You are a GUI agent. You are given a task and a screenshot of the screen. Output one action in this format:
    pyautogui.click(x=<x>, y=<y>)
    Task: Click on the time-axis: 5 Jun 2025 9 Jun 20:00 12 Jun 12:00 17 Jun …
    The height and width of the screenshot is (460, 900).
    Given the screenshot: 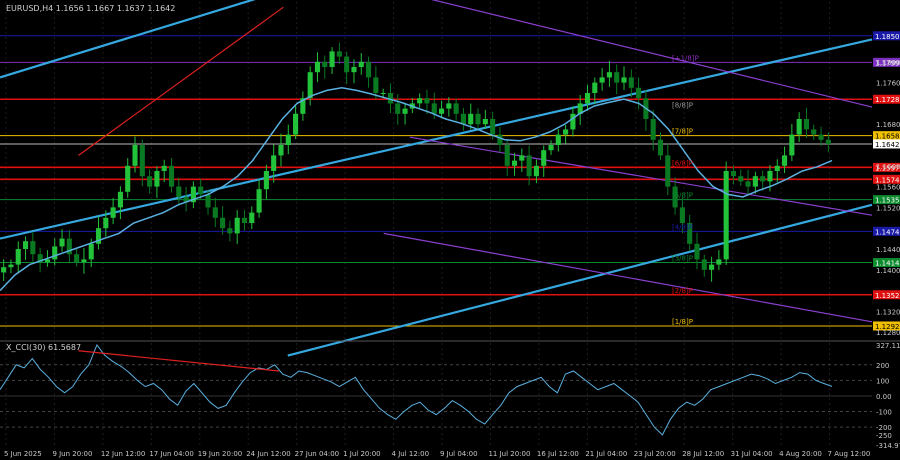 What is the action you would take?
    pyautogui.click(x=437, y=454)
    